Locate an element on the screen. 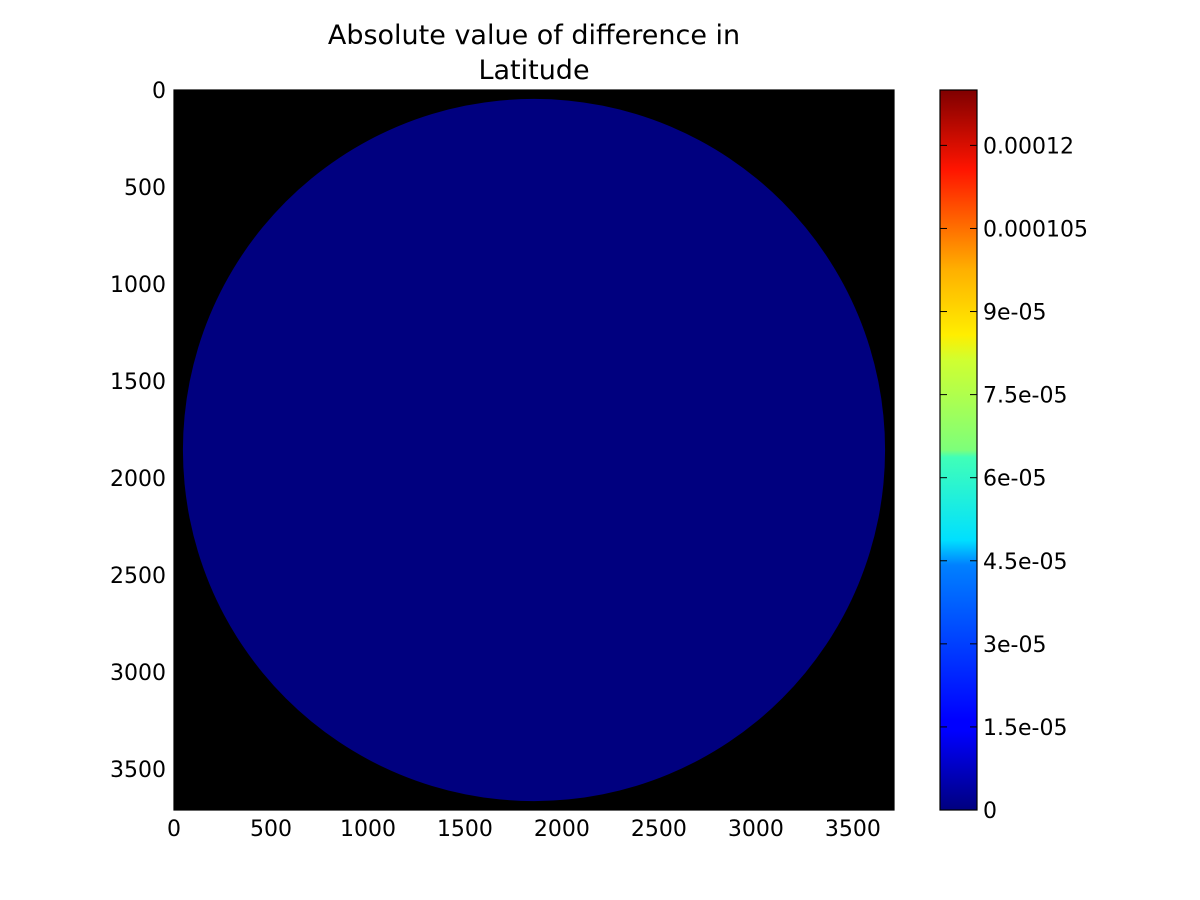 The width and height of the screenshot is (1200, 900). chart-title: Absolute value of difference in Latitude is located at coordinates (534, 53).